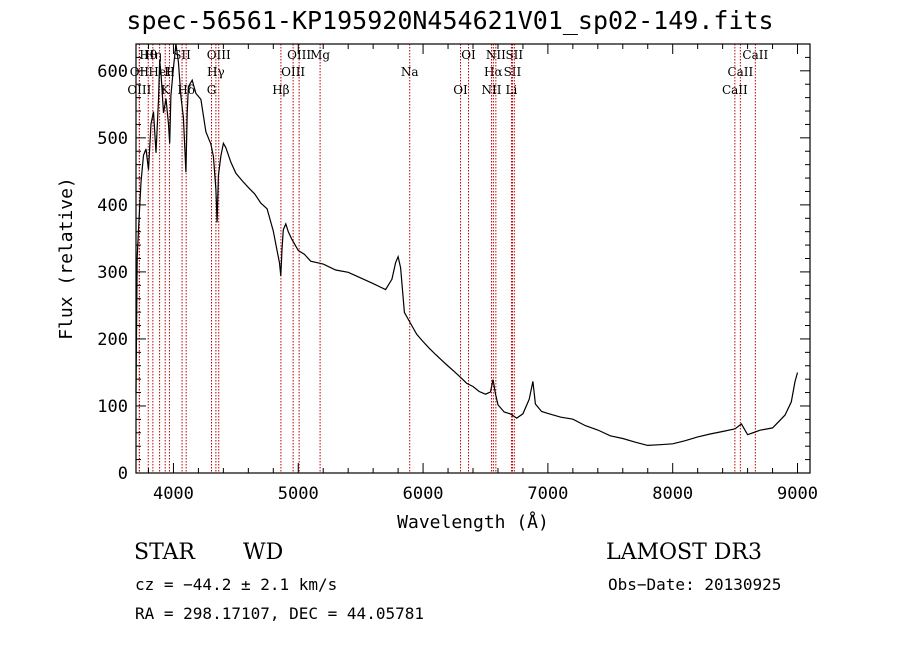 The width and height of the screenshot is (900, 649). Describe the element at coordinates (695, 584) in the screenshot. I see `obs-date: Obs−Date: 20130925` at that location.